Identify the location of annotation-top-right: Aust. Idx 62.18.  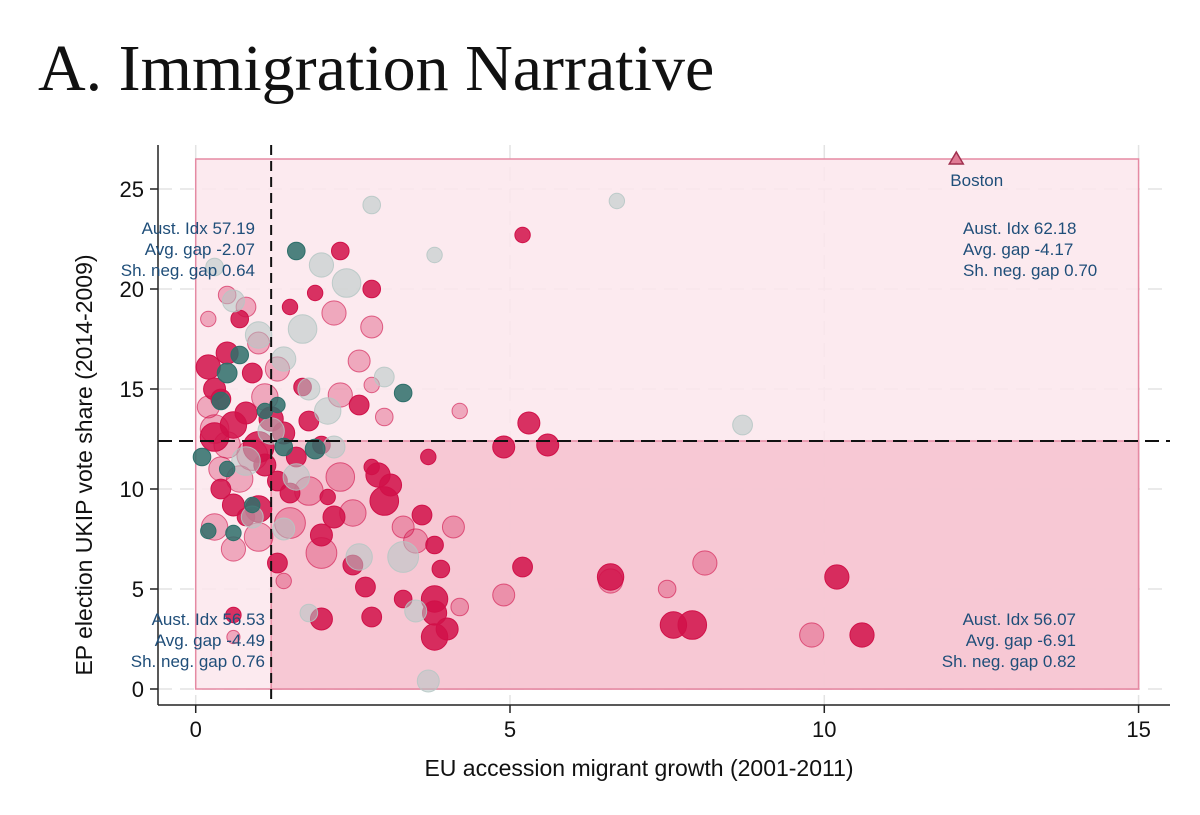
(1019, 228).